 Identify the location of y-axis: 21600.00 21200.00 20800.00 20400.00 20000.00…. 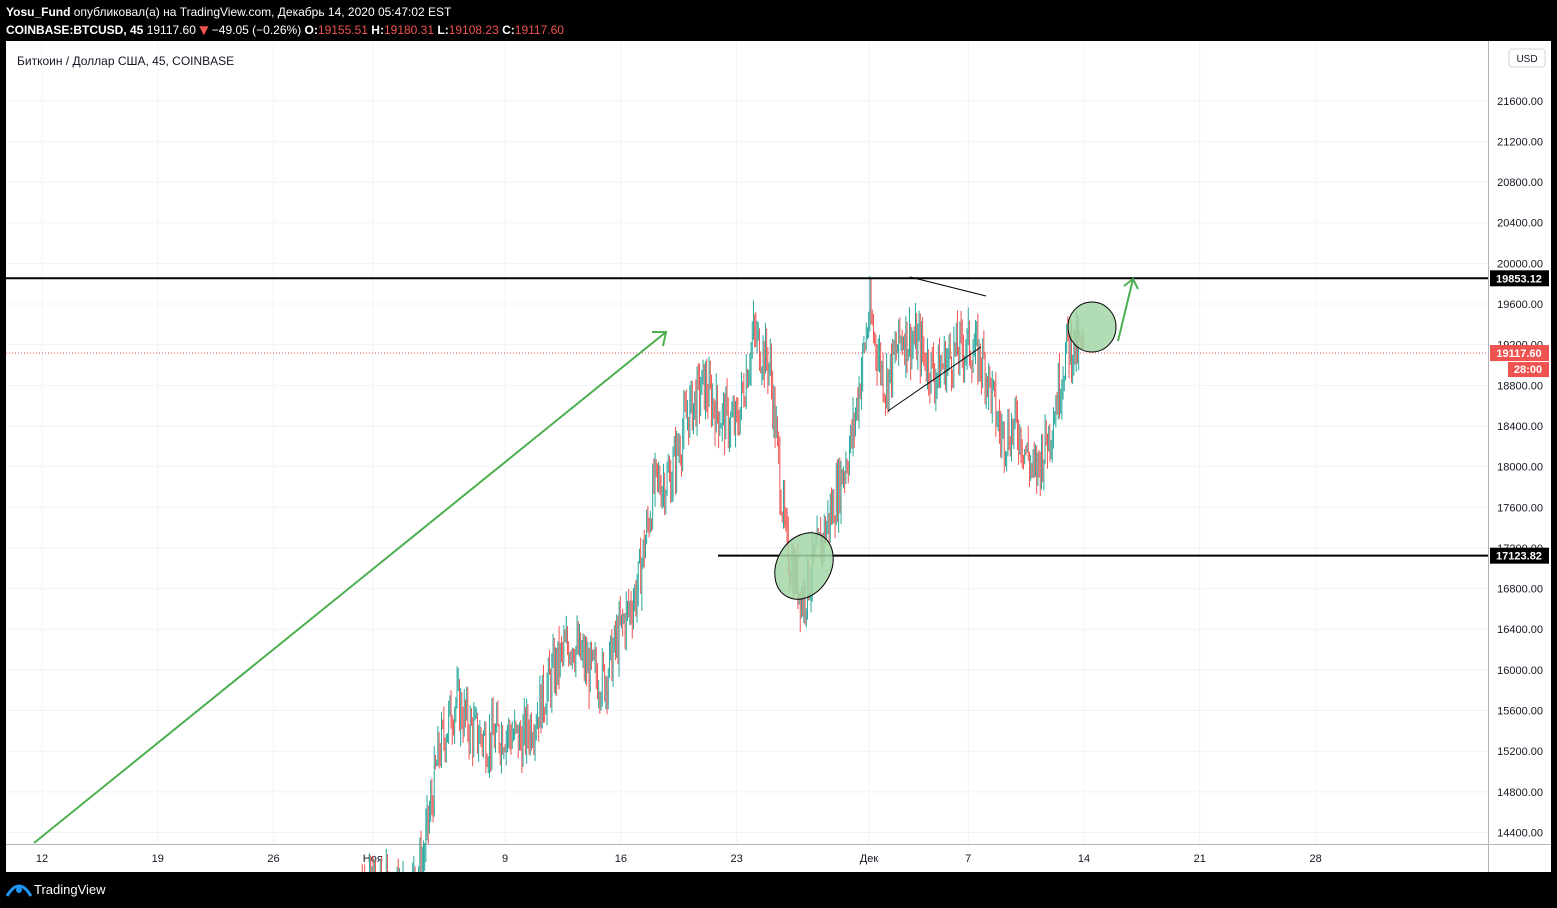
(1520, 468).